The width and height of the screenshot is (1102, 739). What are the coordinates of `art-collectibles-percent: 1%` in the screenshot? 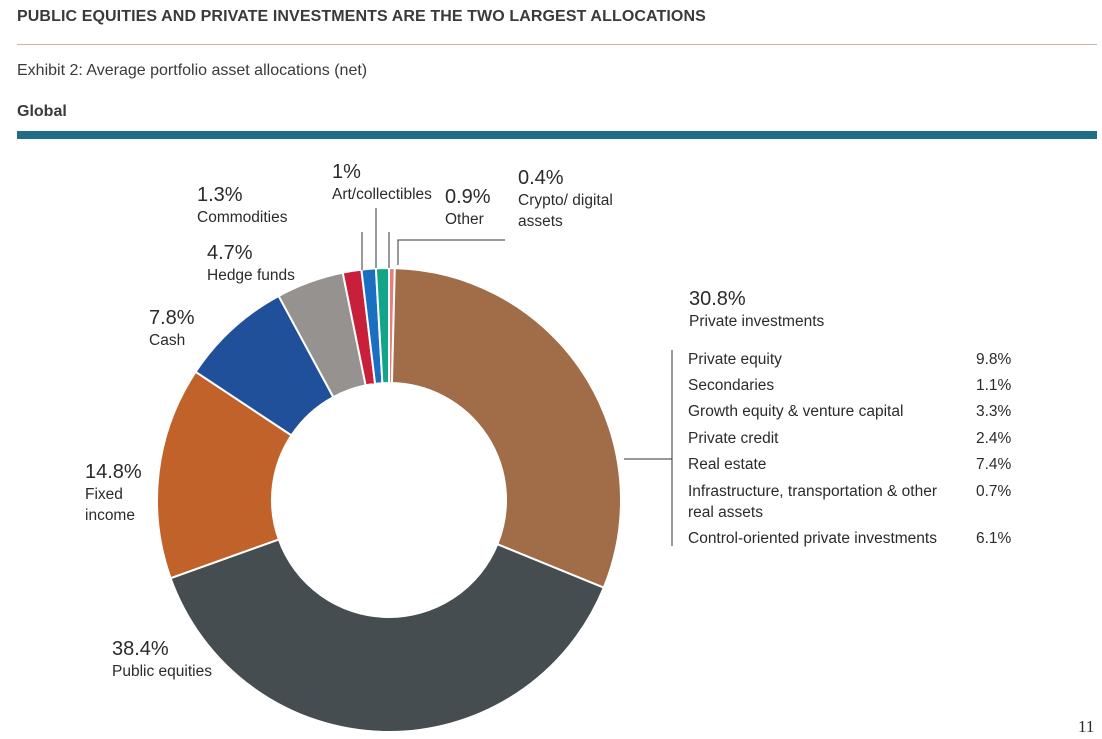 It's located at (346, 172).